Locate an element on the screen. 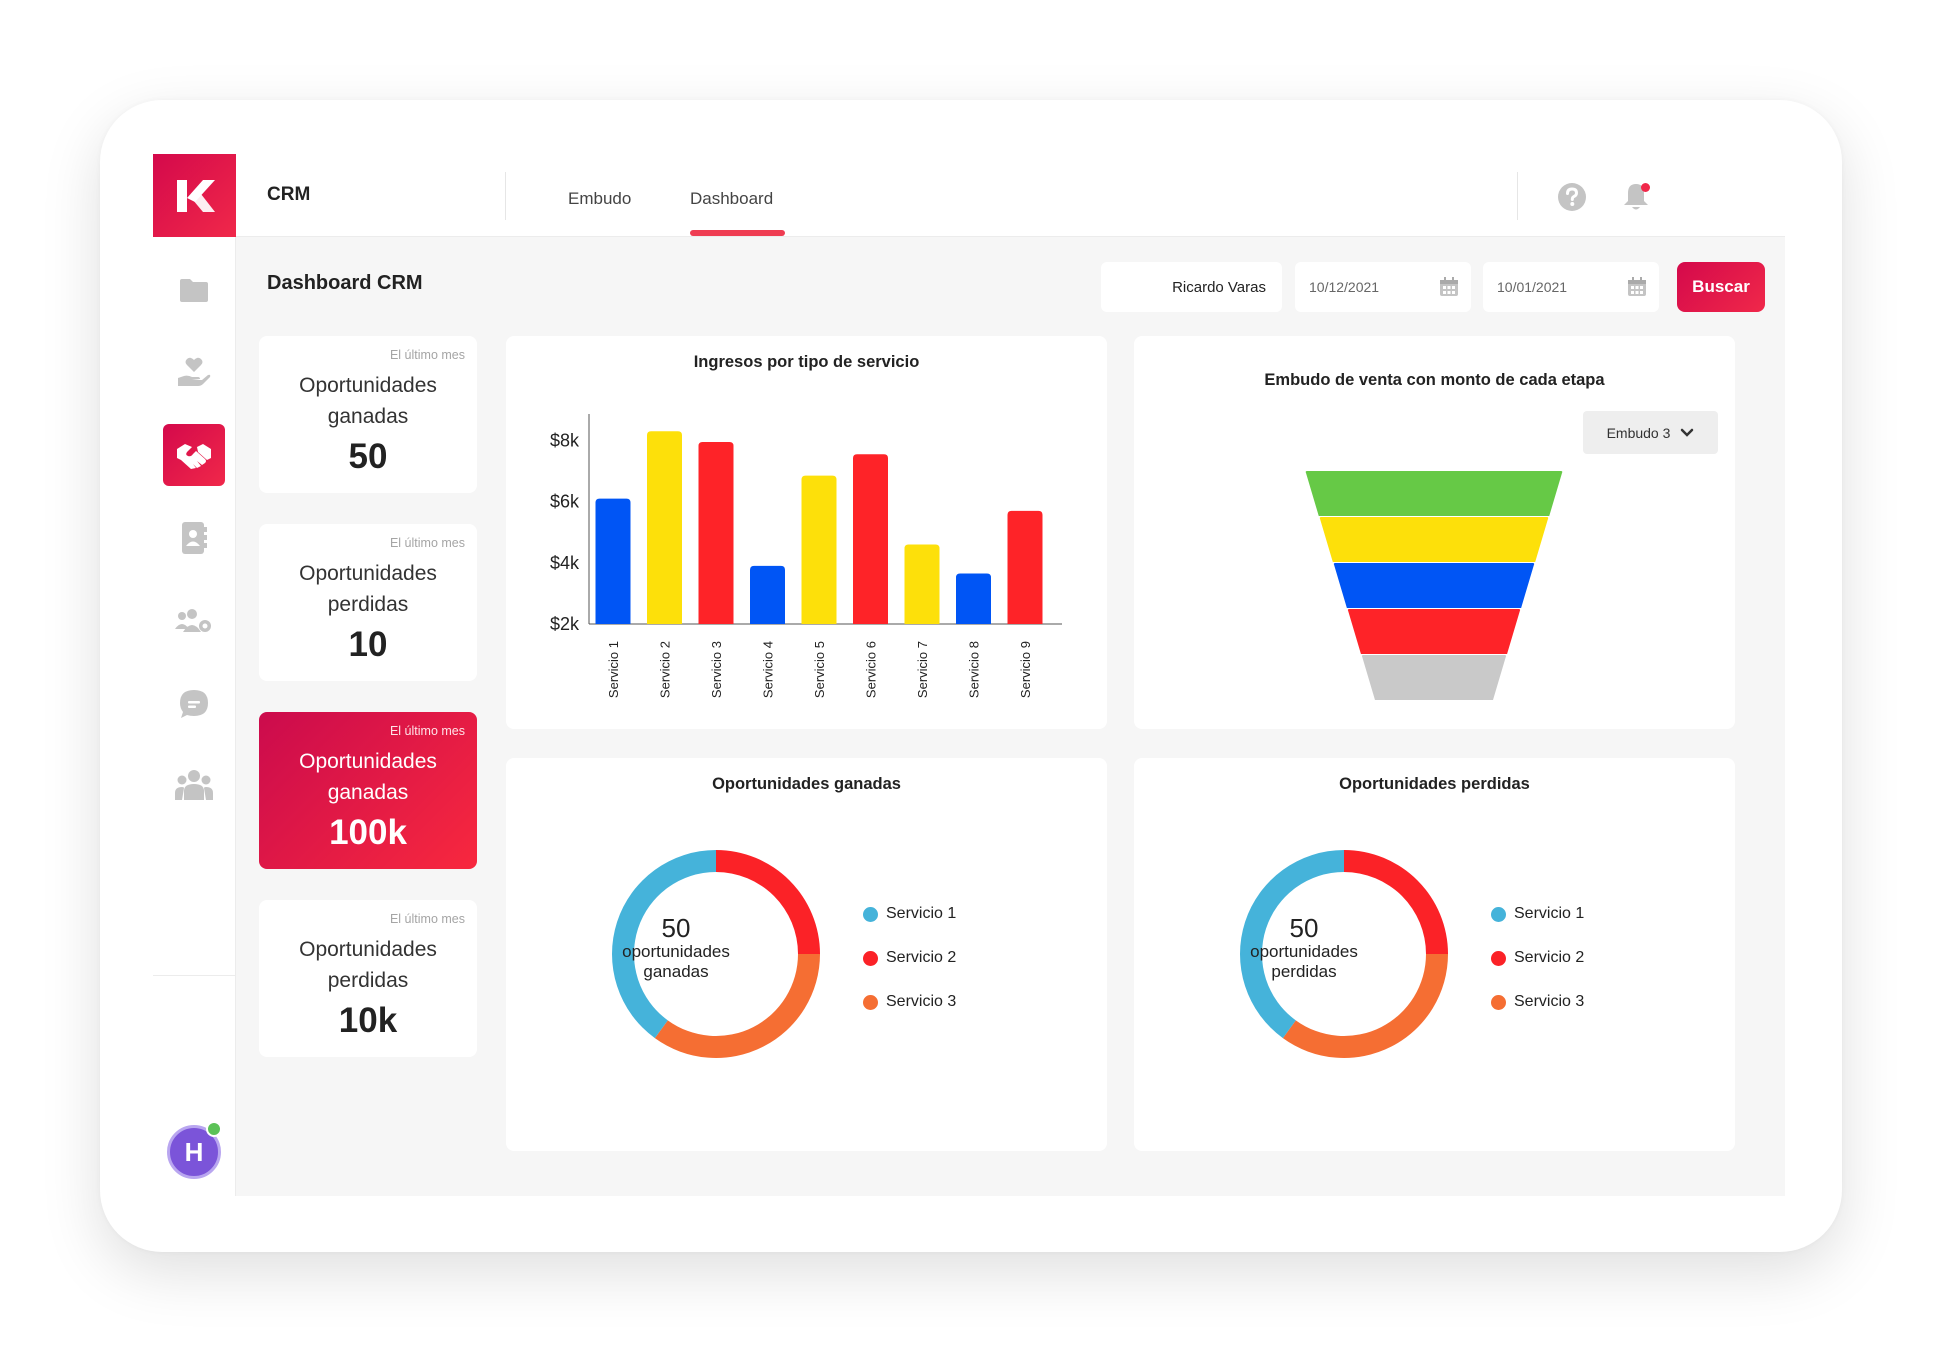 This screenshot has width=1942, height=1352. team-settings-icon is located at coordinates (193, 620).